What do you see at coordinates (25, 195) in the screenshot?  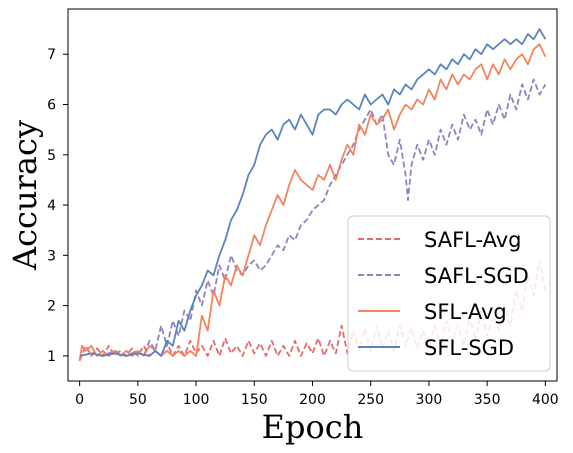 I see `y-axis-title: Accuracy` at bounding box center [25, 195].